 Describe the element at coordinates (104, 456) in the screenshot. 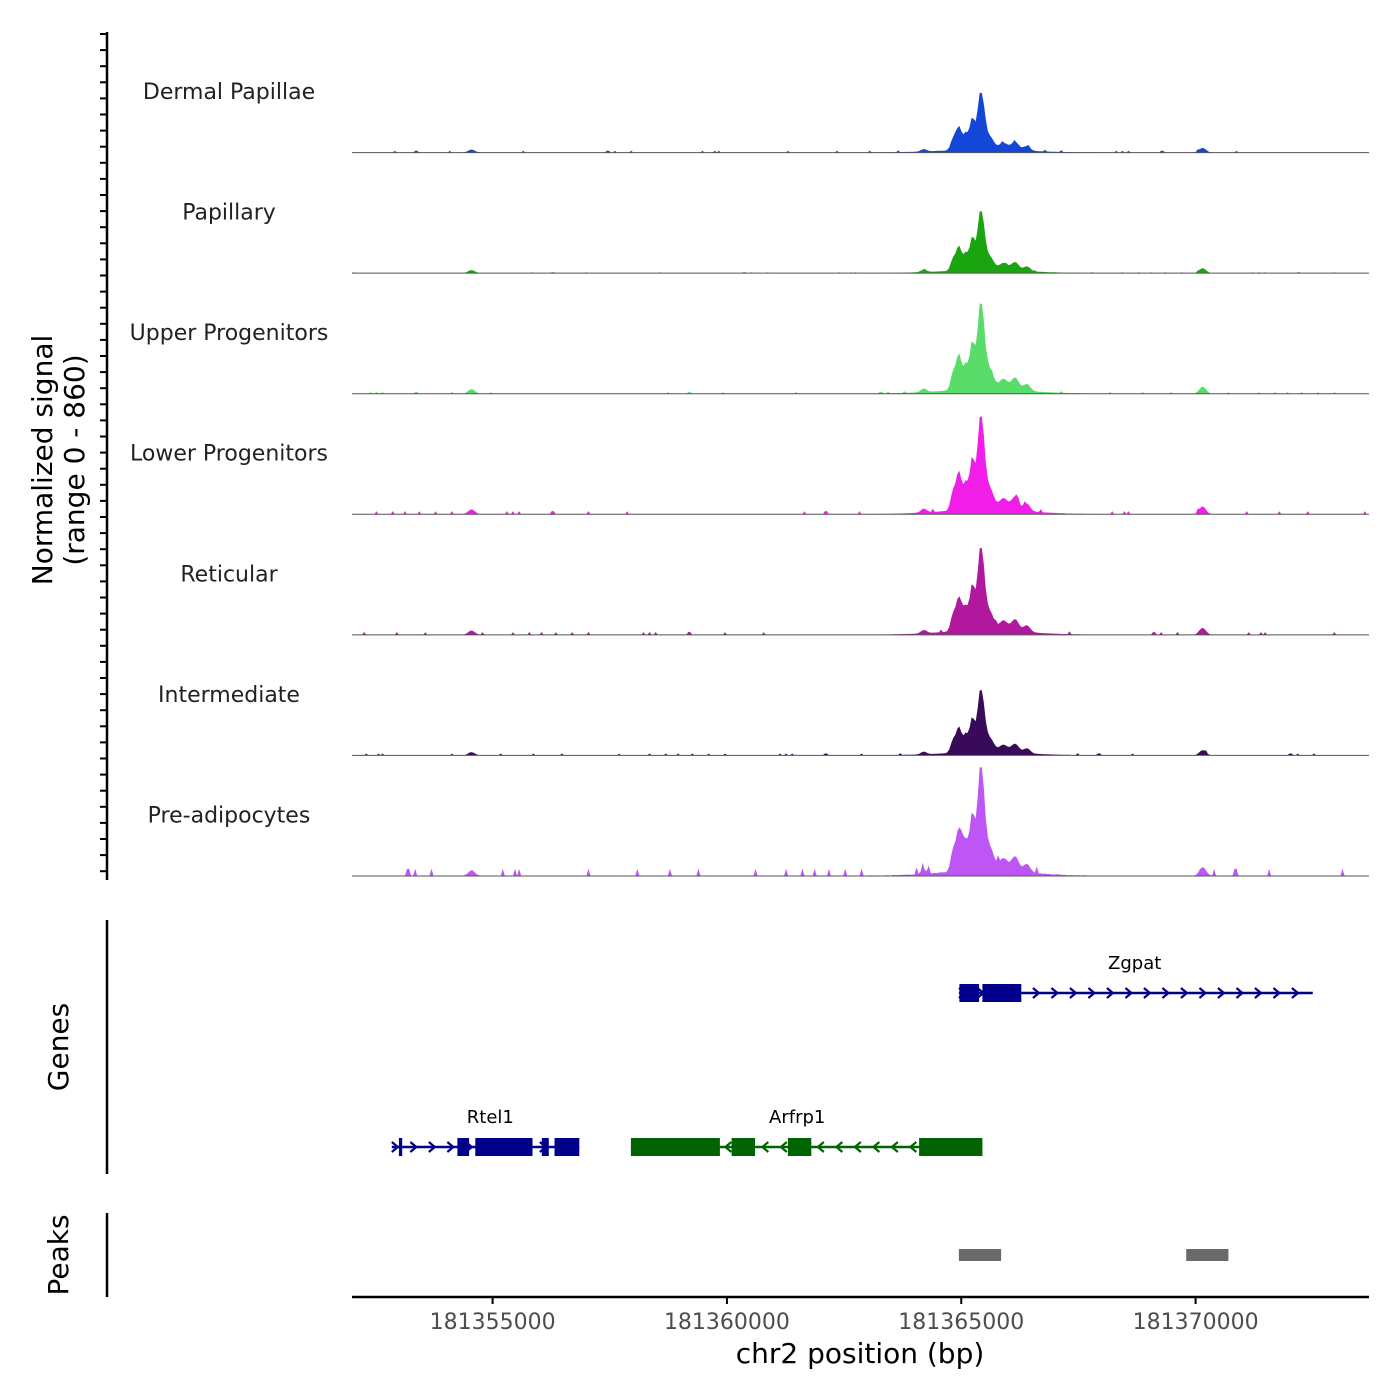

I see `signal-y-axis` at that location.